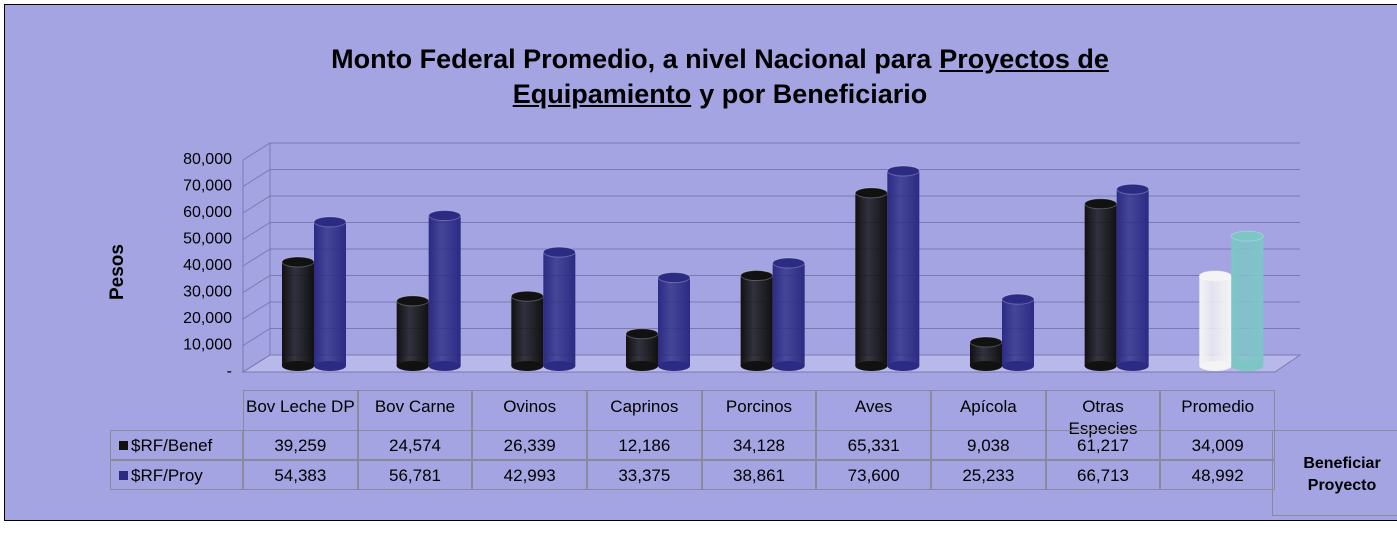 The height and width of the screenshot is (534, 1397). Describe the element at coordinates (207, 239) in the screenshot. I see `y-tick-label: 50,000` at that location.